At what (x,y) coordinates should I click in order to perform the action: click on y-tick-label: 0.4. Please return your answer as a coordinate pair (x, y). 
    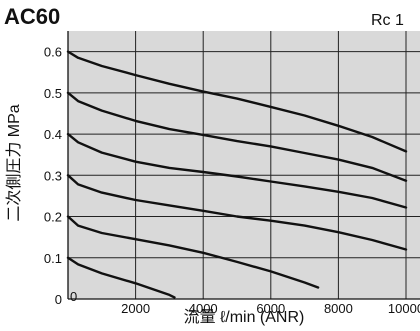
    Looking at the image, I should click on (53, 134).